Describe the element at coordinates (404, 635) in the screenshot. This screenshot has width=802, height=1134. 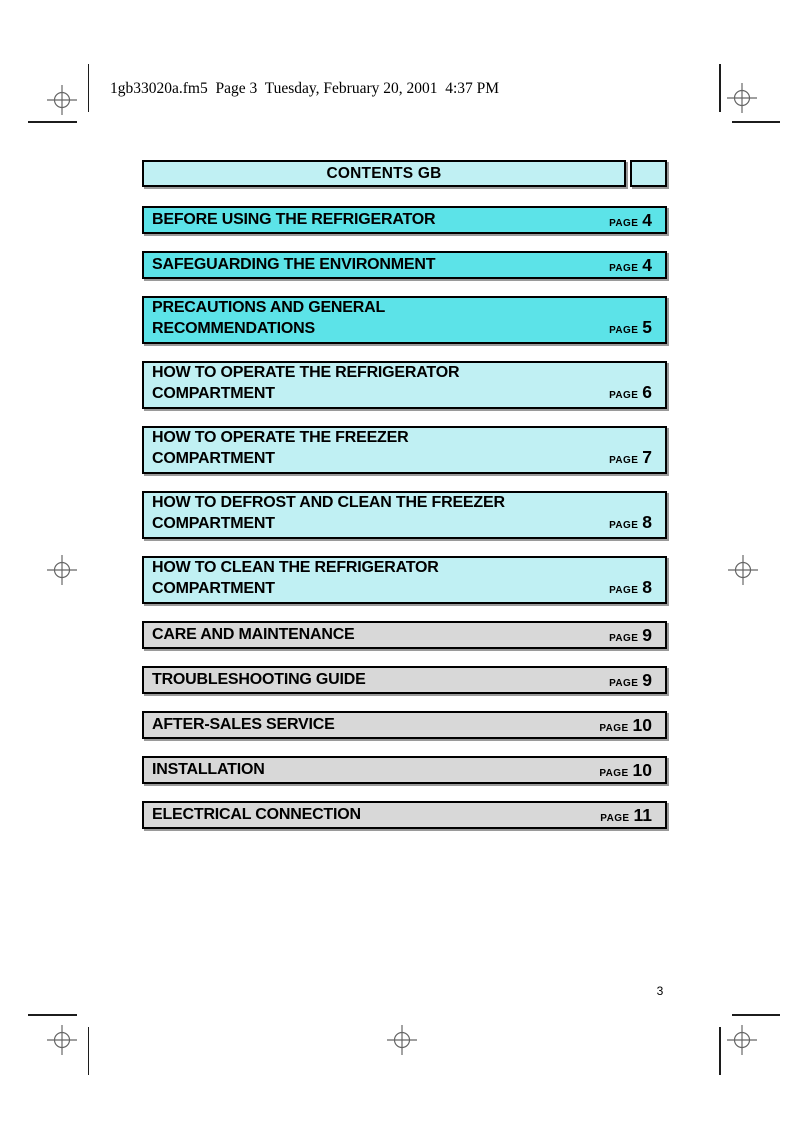
I see `toc-section-row: CARE AND MAINTENANCE PAGE 9` at that location.